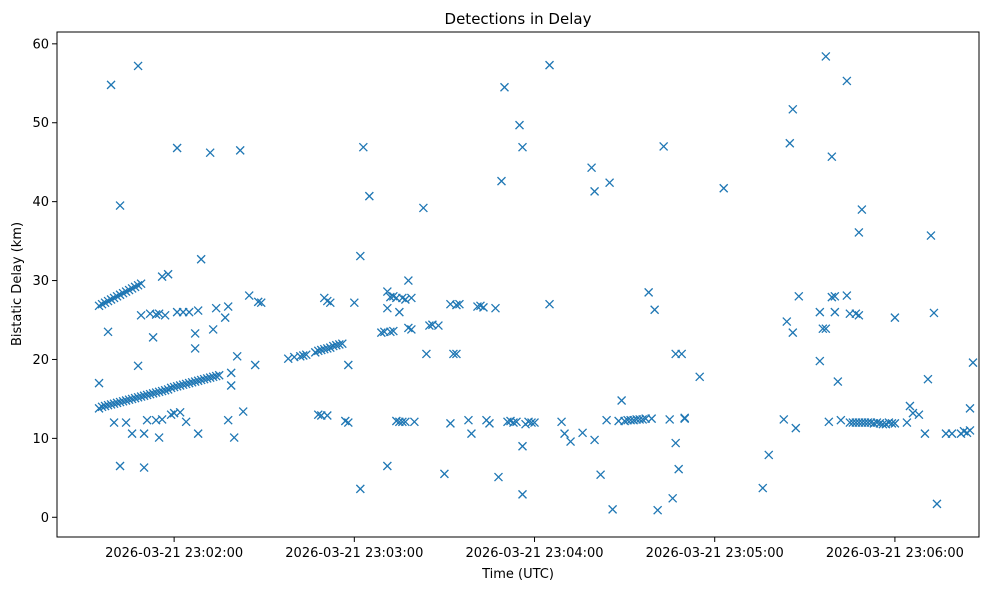  I want to click on x-tick-label: 2026-03-21 23:03:00, so click(354, 553).